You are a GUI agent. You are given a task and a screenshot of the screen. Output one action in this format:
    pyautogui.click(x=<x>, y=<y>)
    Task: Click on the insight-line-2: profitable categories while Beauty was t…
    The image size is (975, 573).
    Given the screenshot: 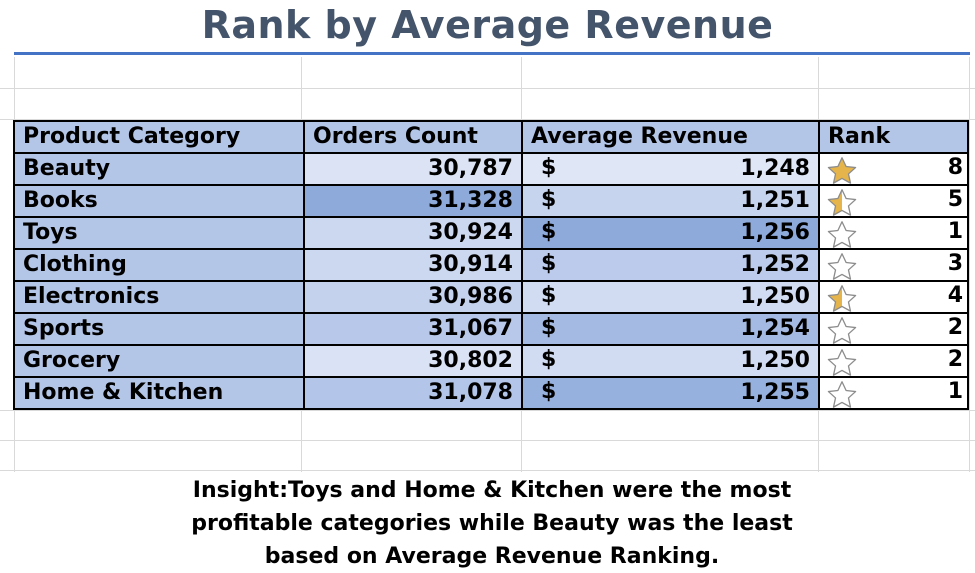 What is the action you would take?
    pyautogui.click(x=492, y=523)
    